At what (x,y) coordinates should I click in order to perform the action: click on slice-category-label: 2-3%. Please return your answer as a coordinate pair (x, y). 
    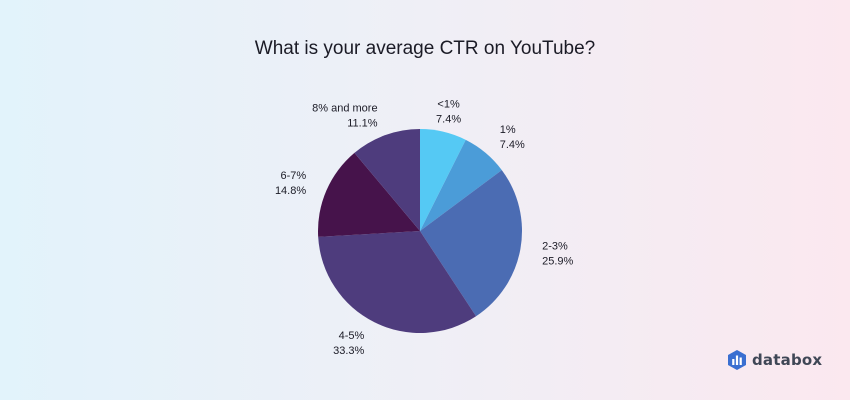
    Looking at the image, I should click on (555, 247).